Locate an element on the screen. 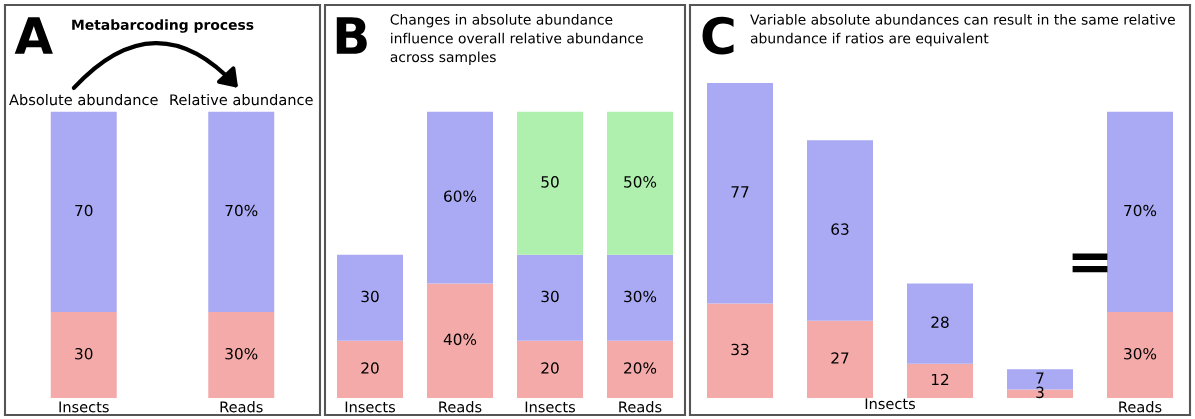  data-label: 40% is located at coordinates (460, 339).